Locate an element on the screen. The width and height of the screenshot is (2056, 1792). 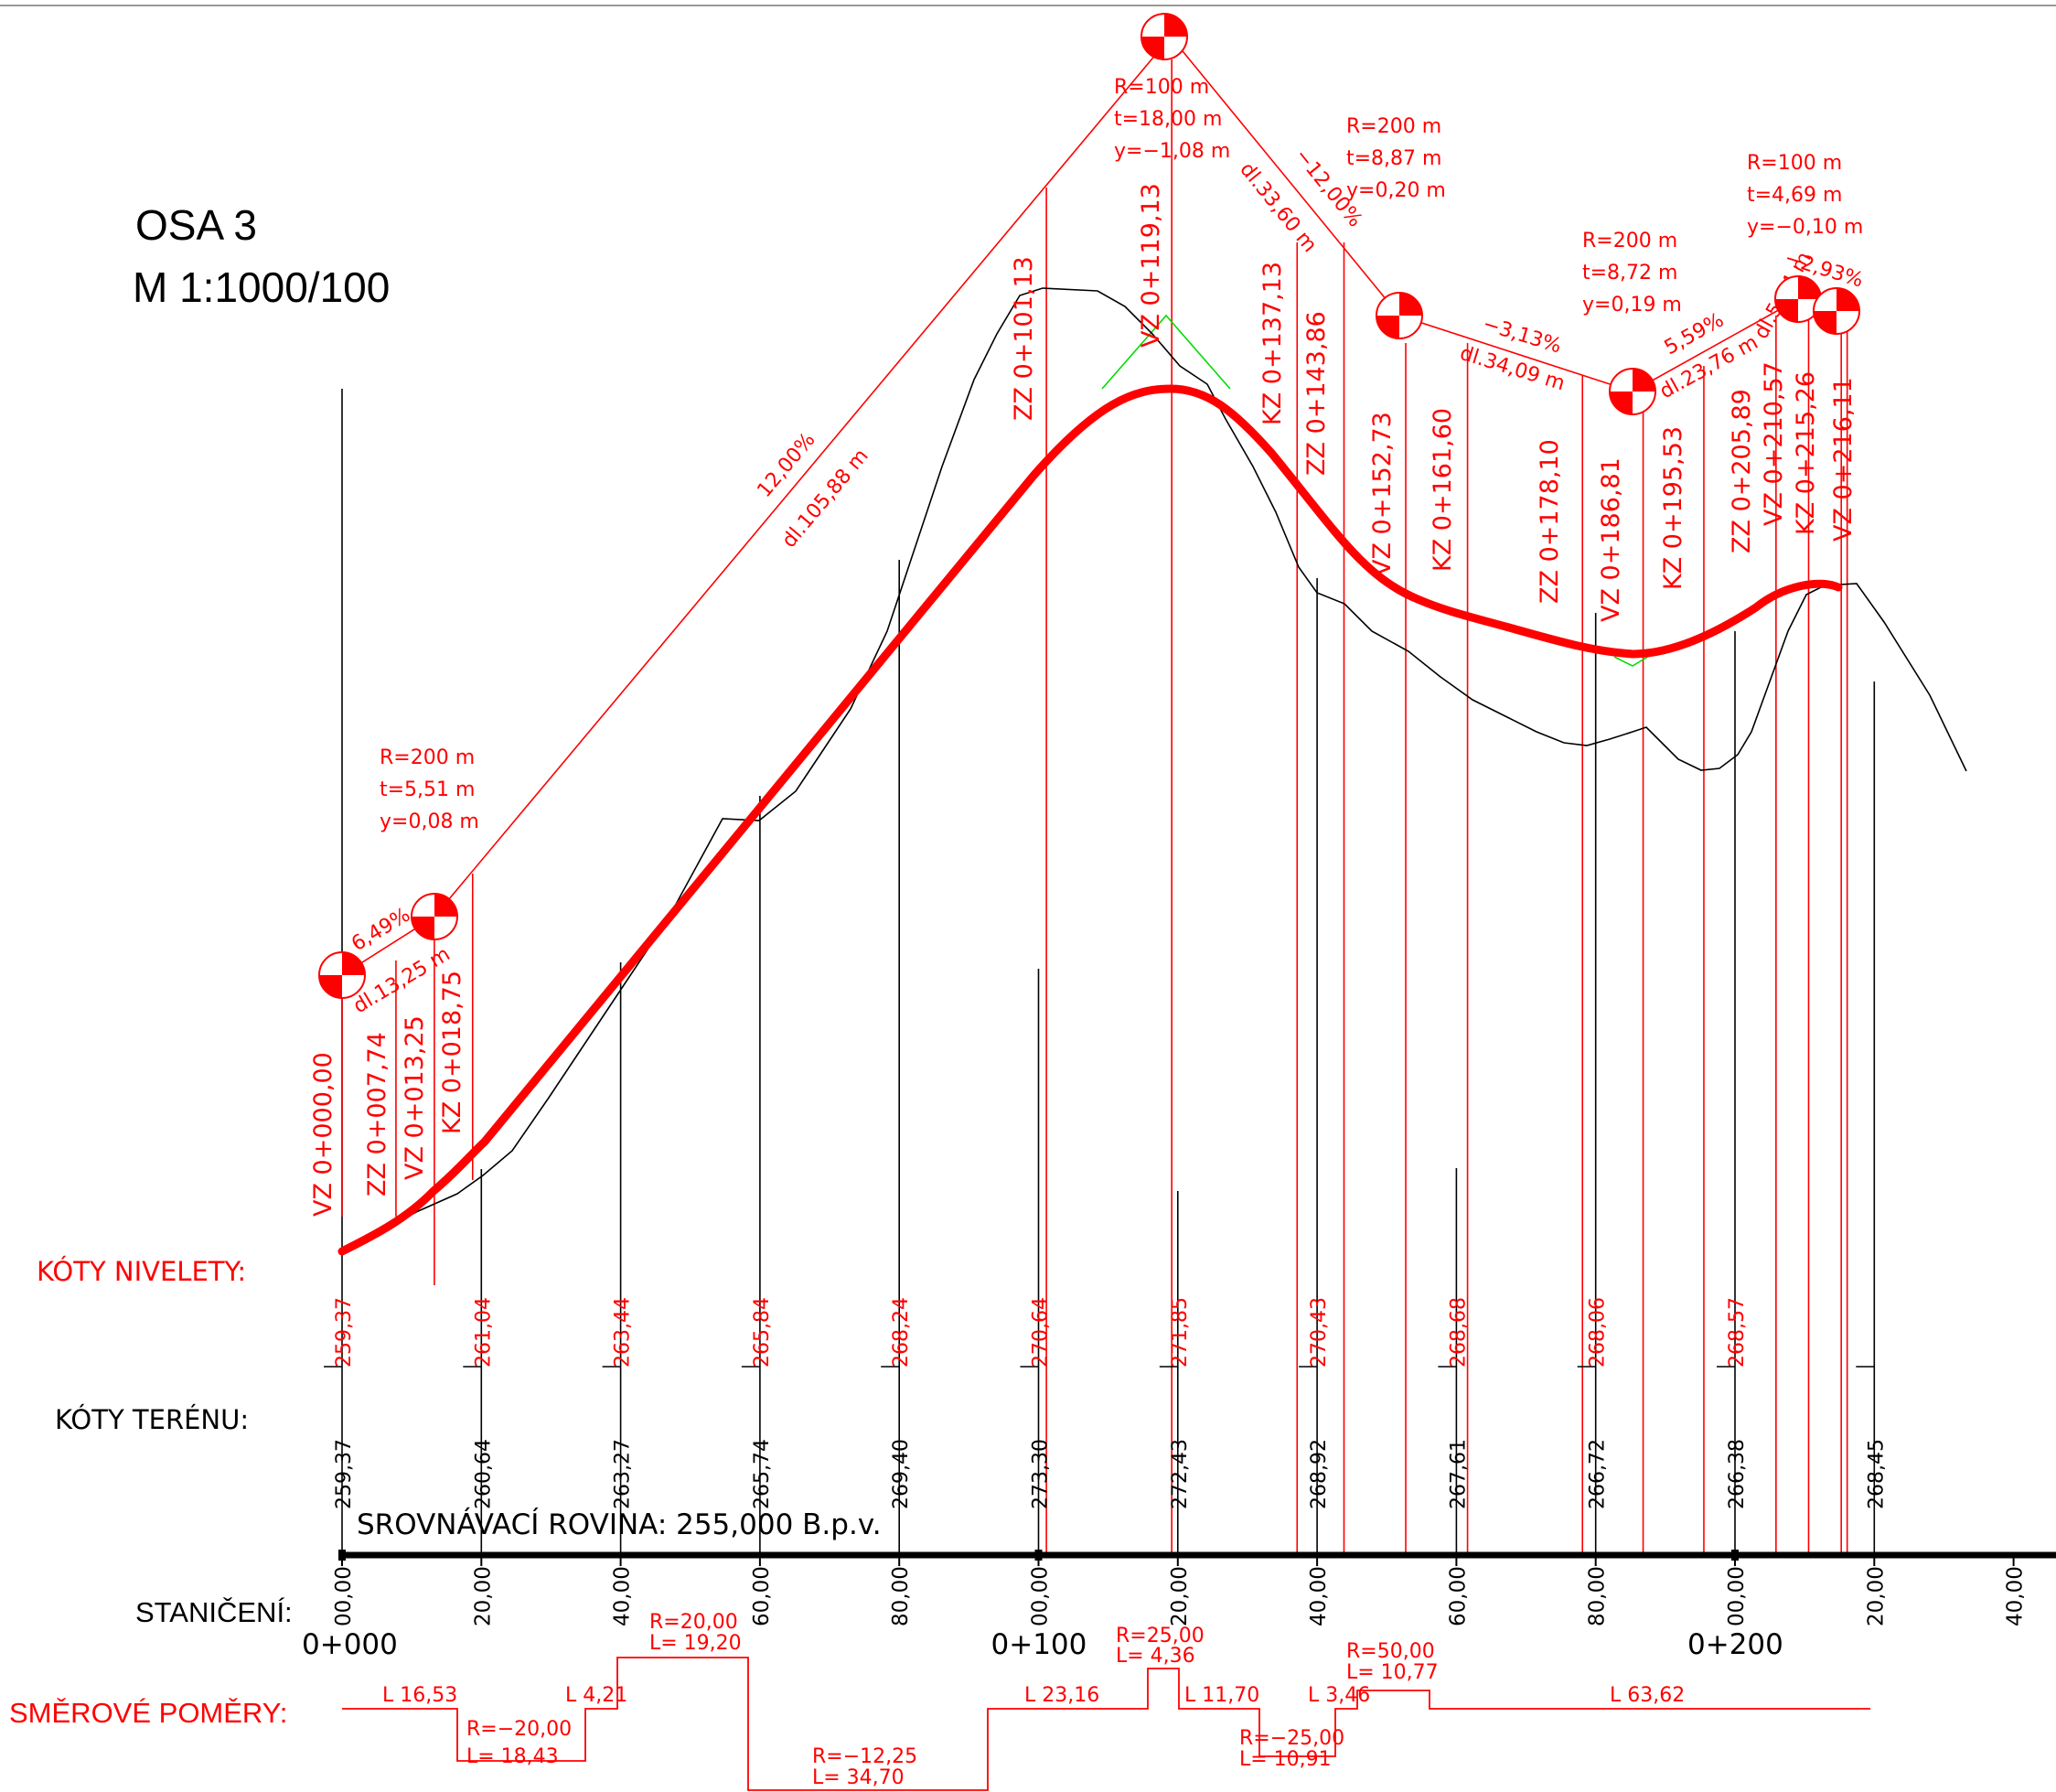
alignment-label: L= 19,20 is located at coordinates (695, 1643).